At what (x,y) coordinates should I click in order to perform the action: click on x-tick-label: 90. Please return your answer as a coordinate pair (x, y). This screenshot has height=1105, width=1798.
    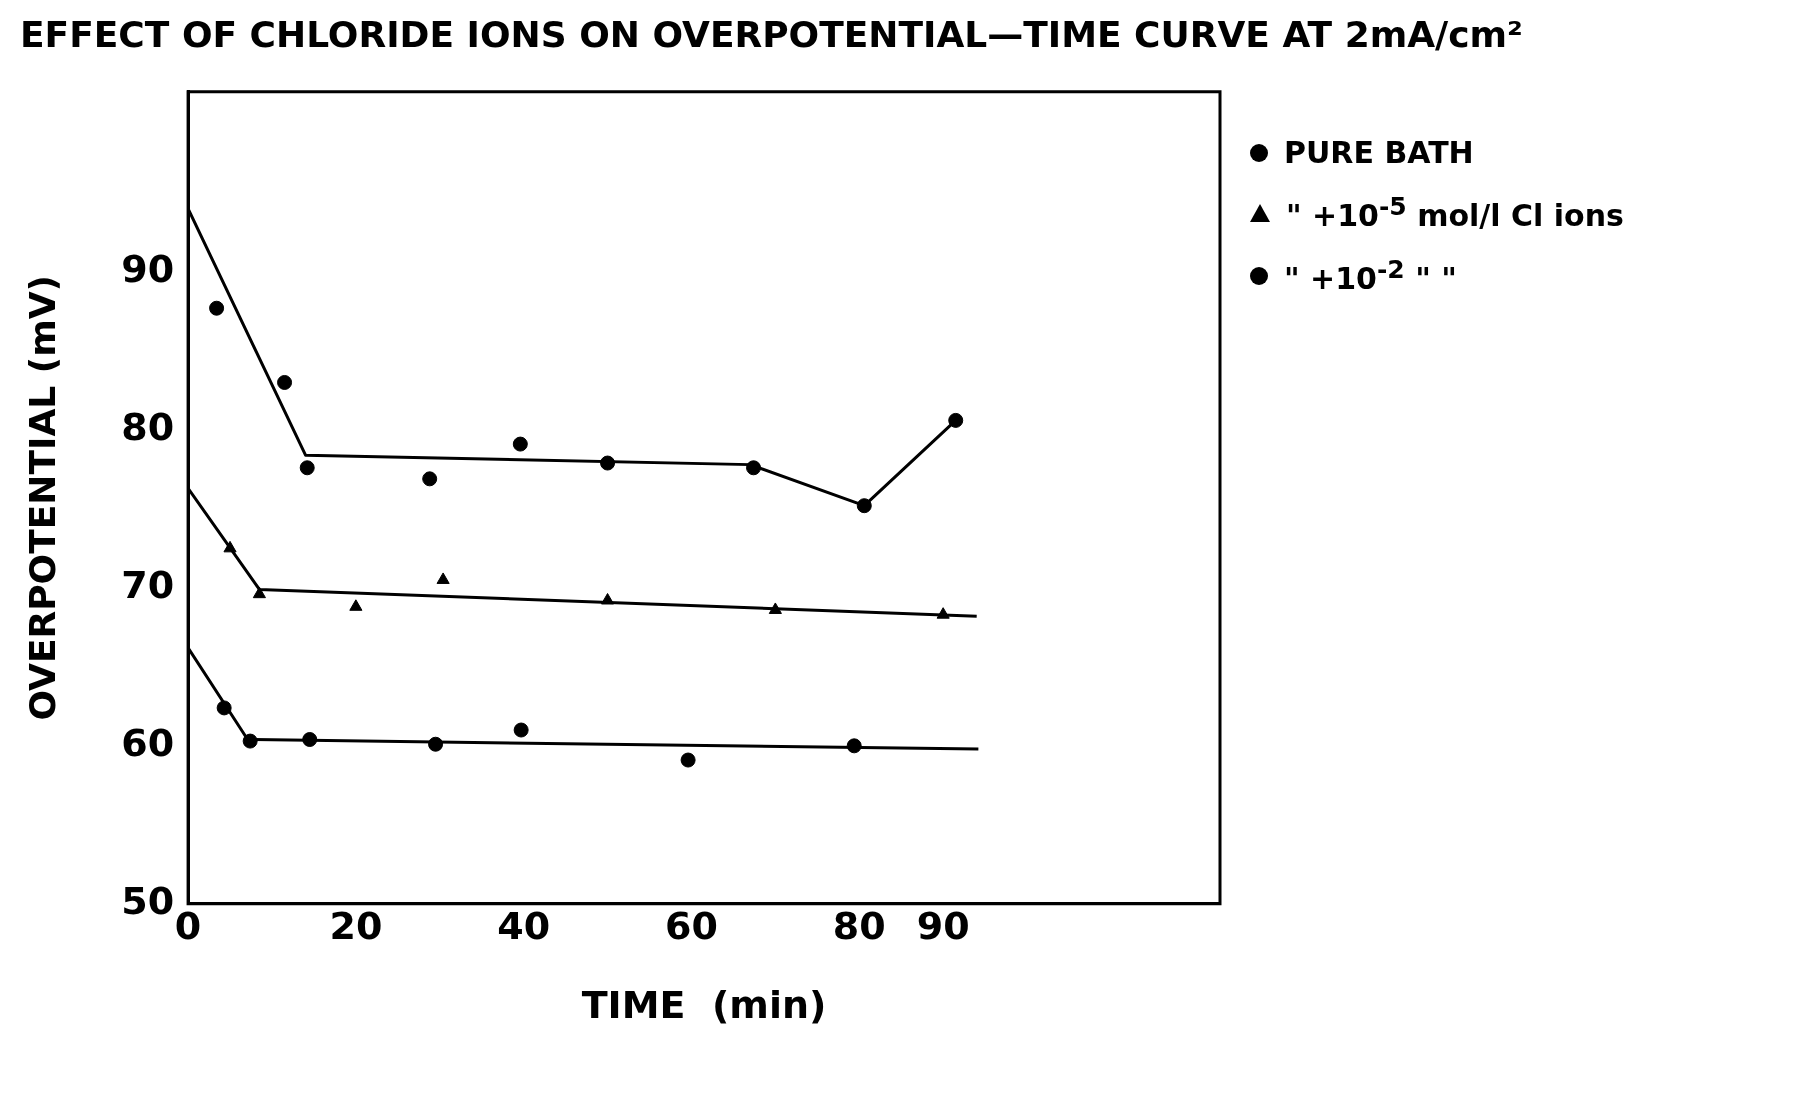
    Looking at the image, I should click on (943, 926).